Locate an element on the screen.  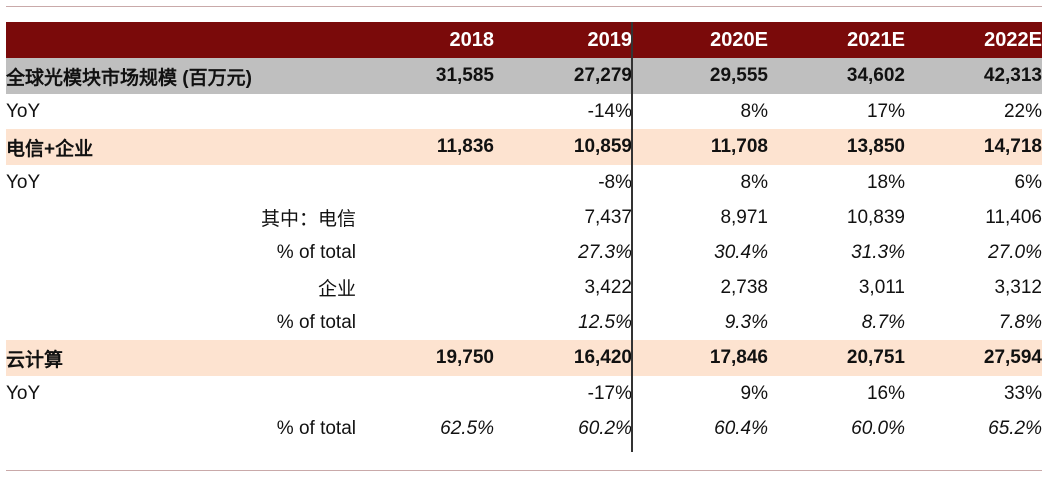
table-row: 其中：电信 7,437 8,971 10,839 11,406 is located at coordinates (524, 217).